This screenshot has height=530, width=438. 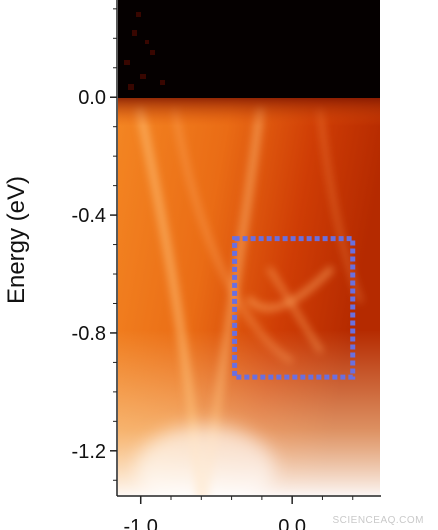 I want to click on y-tick-label-1: -0.4, so click(x=89, y=216).